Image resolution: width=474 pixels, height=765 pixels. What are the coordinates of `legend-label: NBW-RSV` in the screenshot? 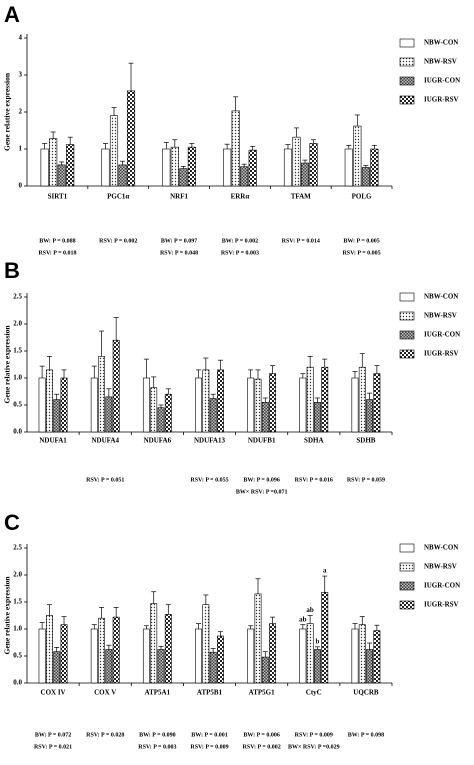 It's located at (440, 62).